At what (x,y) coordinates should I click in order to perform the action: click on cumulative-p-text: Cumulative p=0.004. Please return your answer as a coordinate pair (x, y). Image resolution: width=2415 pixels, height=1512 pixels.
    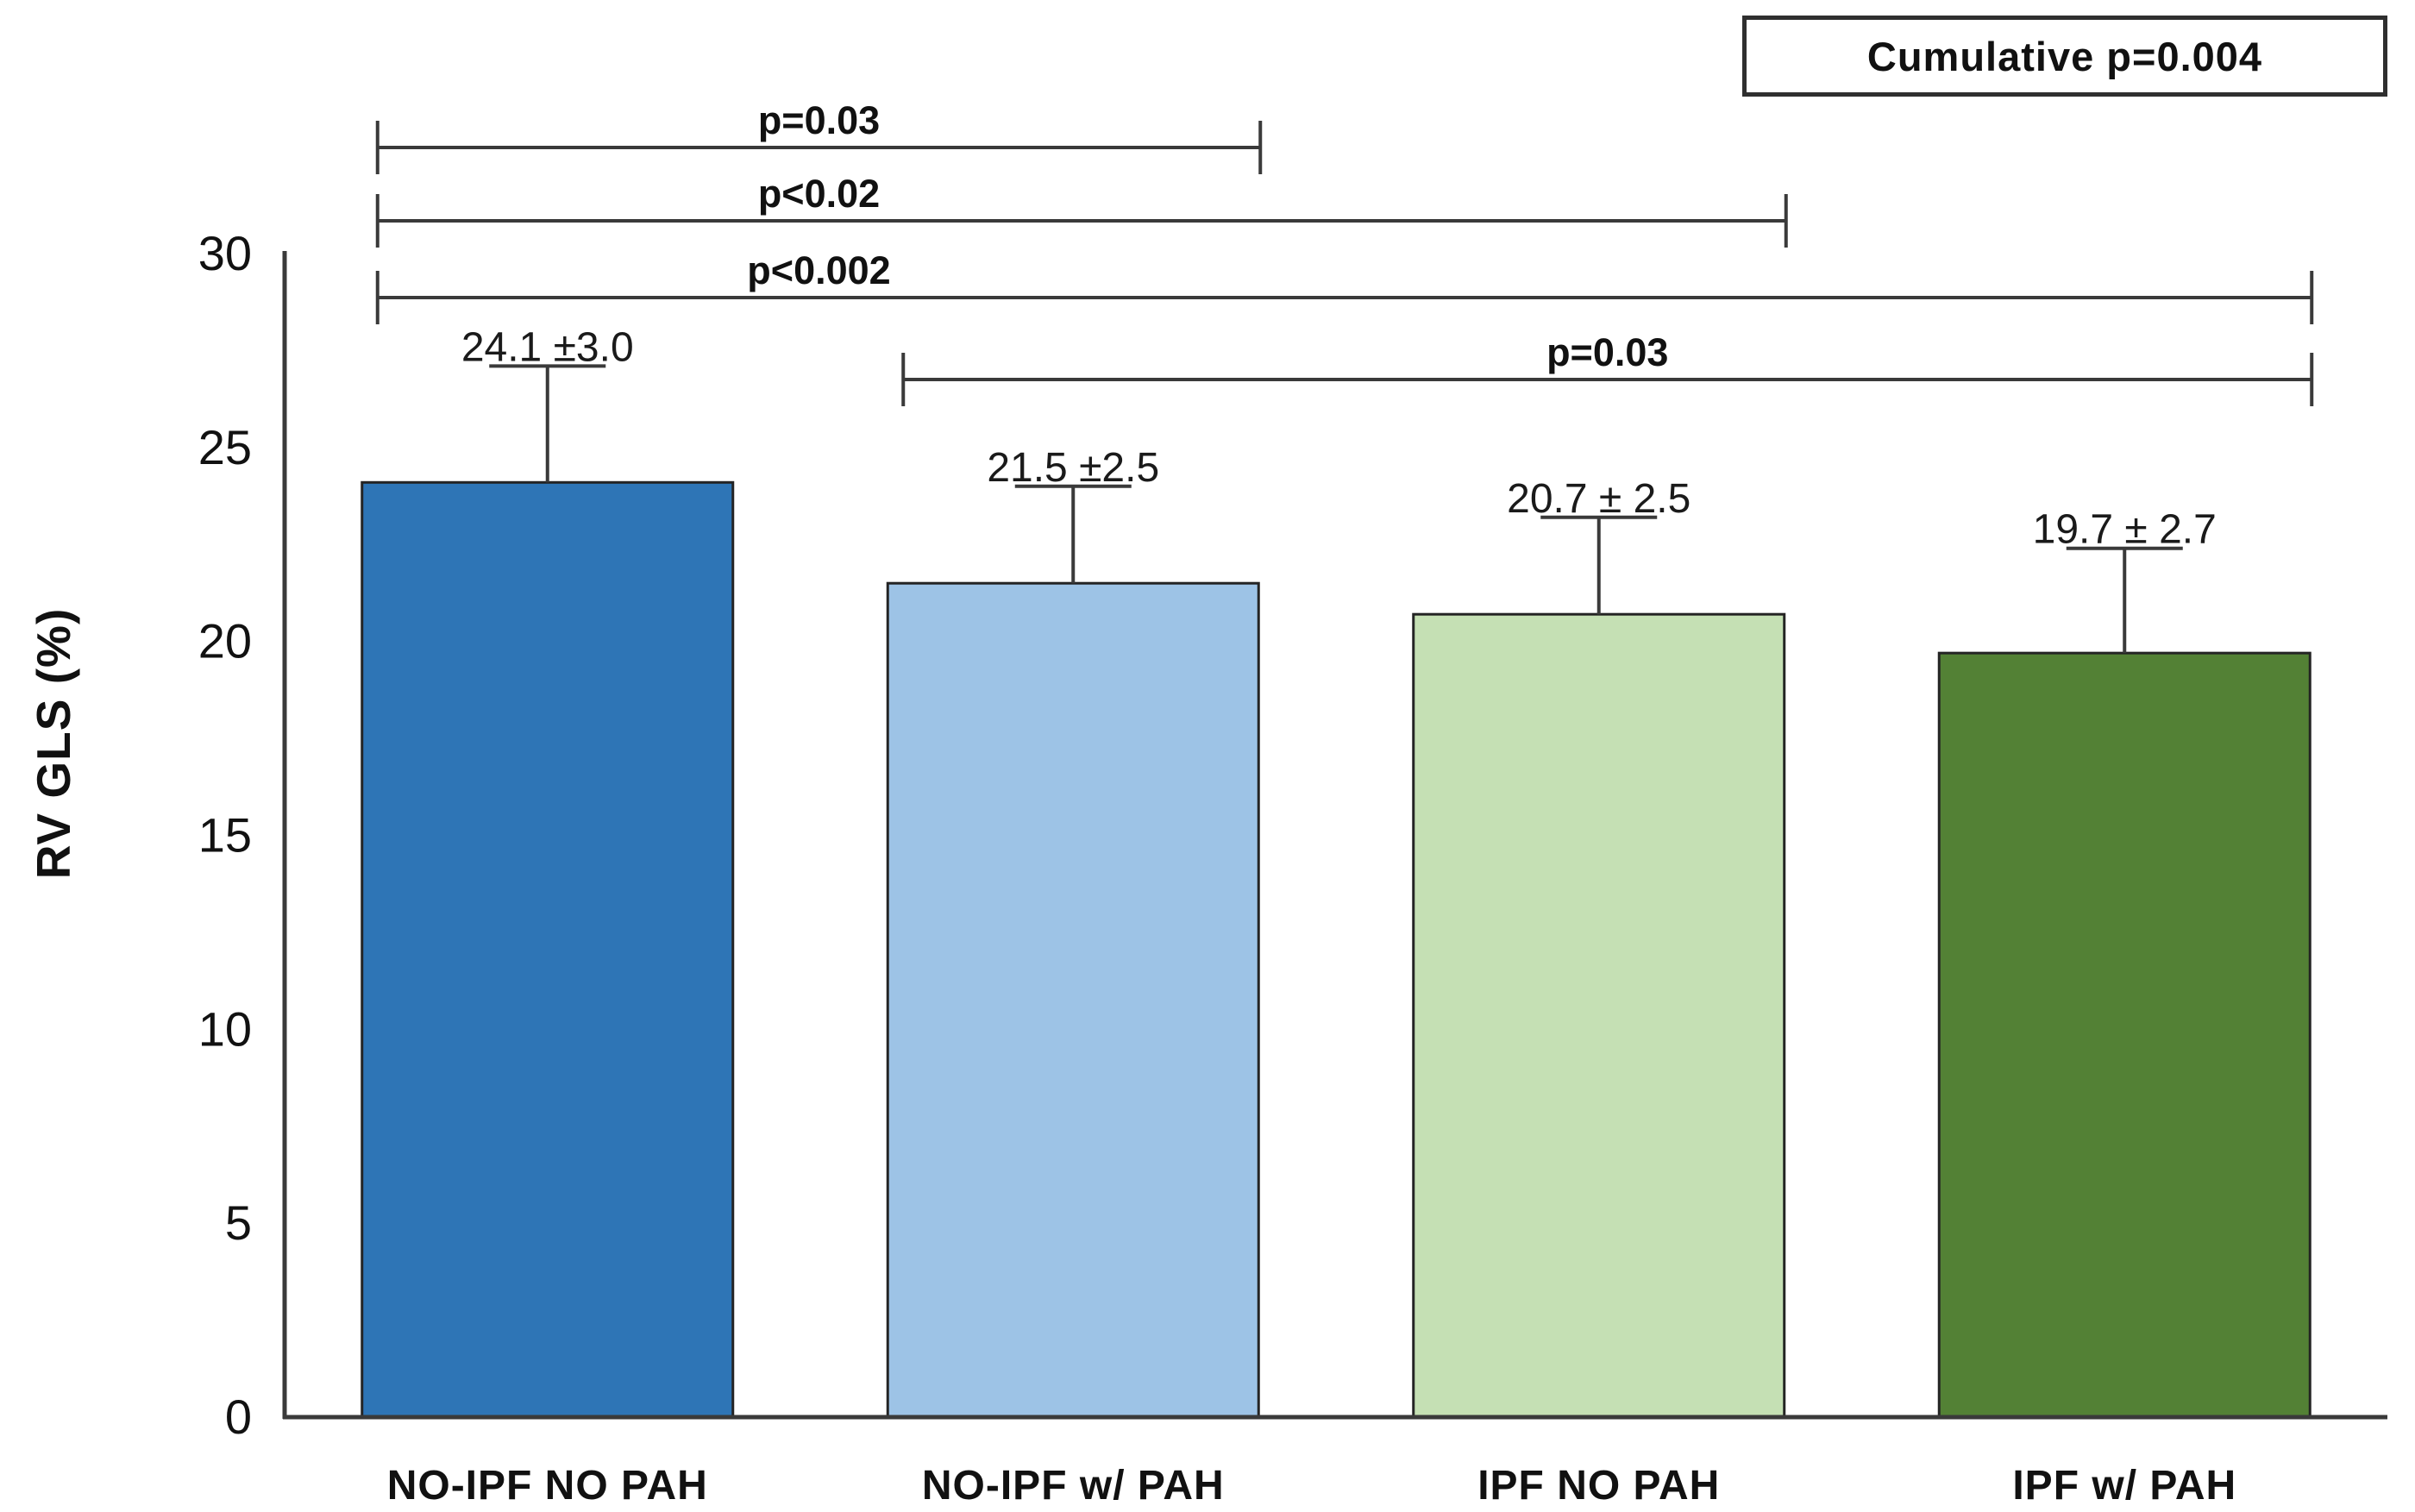
    Looking at the image, I should click on (2064, 56).